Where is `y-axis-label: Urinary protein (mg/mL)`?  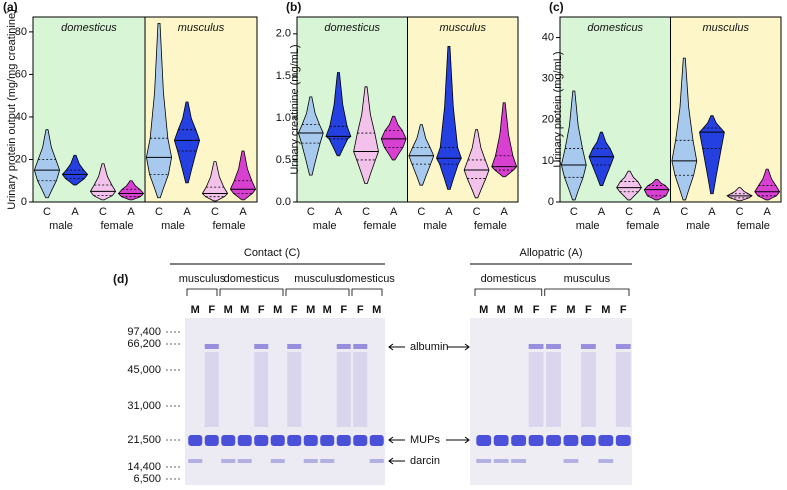 y-axis-label: Urinary protein (mg/mL) is located at coordinates (558, 109).